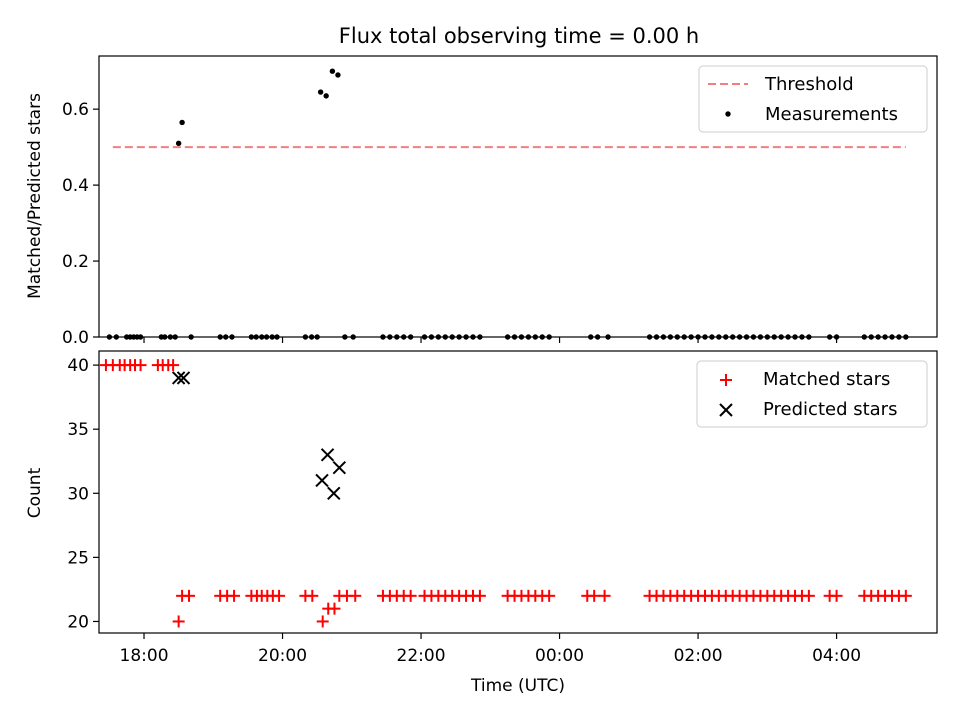 This screenshot has width=960, height=720. I want to click on legend-threshold-label: Threshold, so click(809, 84).